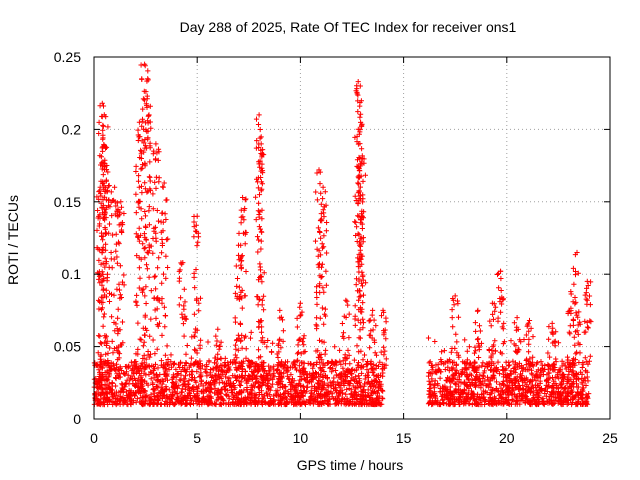 This screenshot has width=640, height=480. What do you see at coordinates (301, 438) in the screenshot?
I see `x-tick-label: 10` at bounding box center [301, 438].